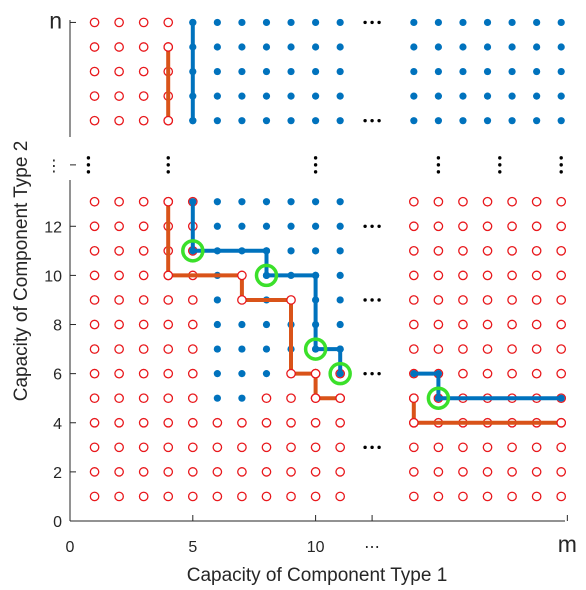  Describe the element at coordinates (567, 544) in the screenshot. I see `x-tick-label: m` at that location.